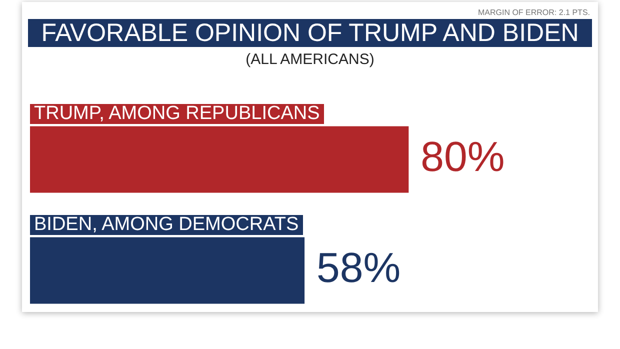  What do you see at coordinates (310, 59) in the screenshot?
I see `chart-subtitle: (ALL AMERICANS)` at bounding box center [310, 59].